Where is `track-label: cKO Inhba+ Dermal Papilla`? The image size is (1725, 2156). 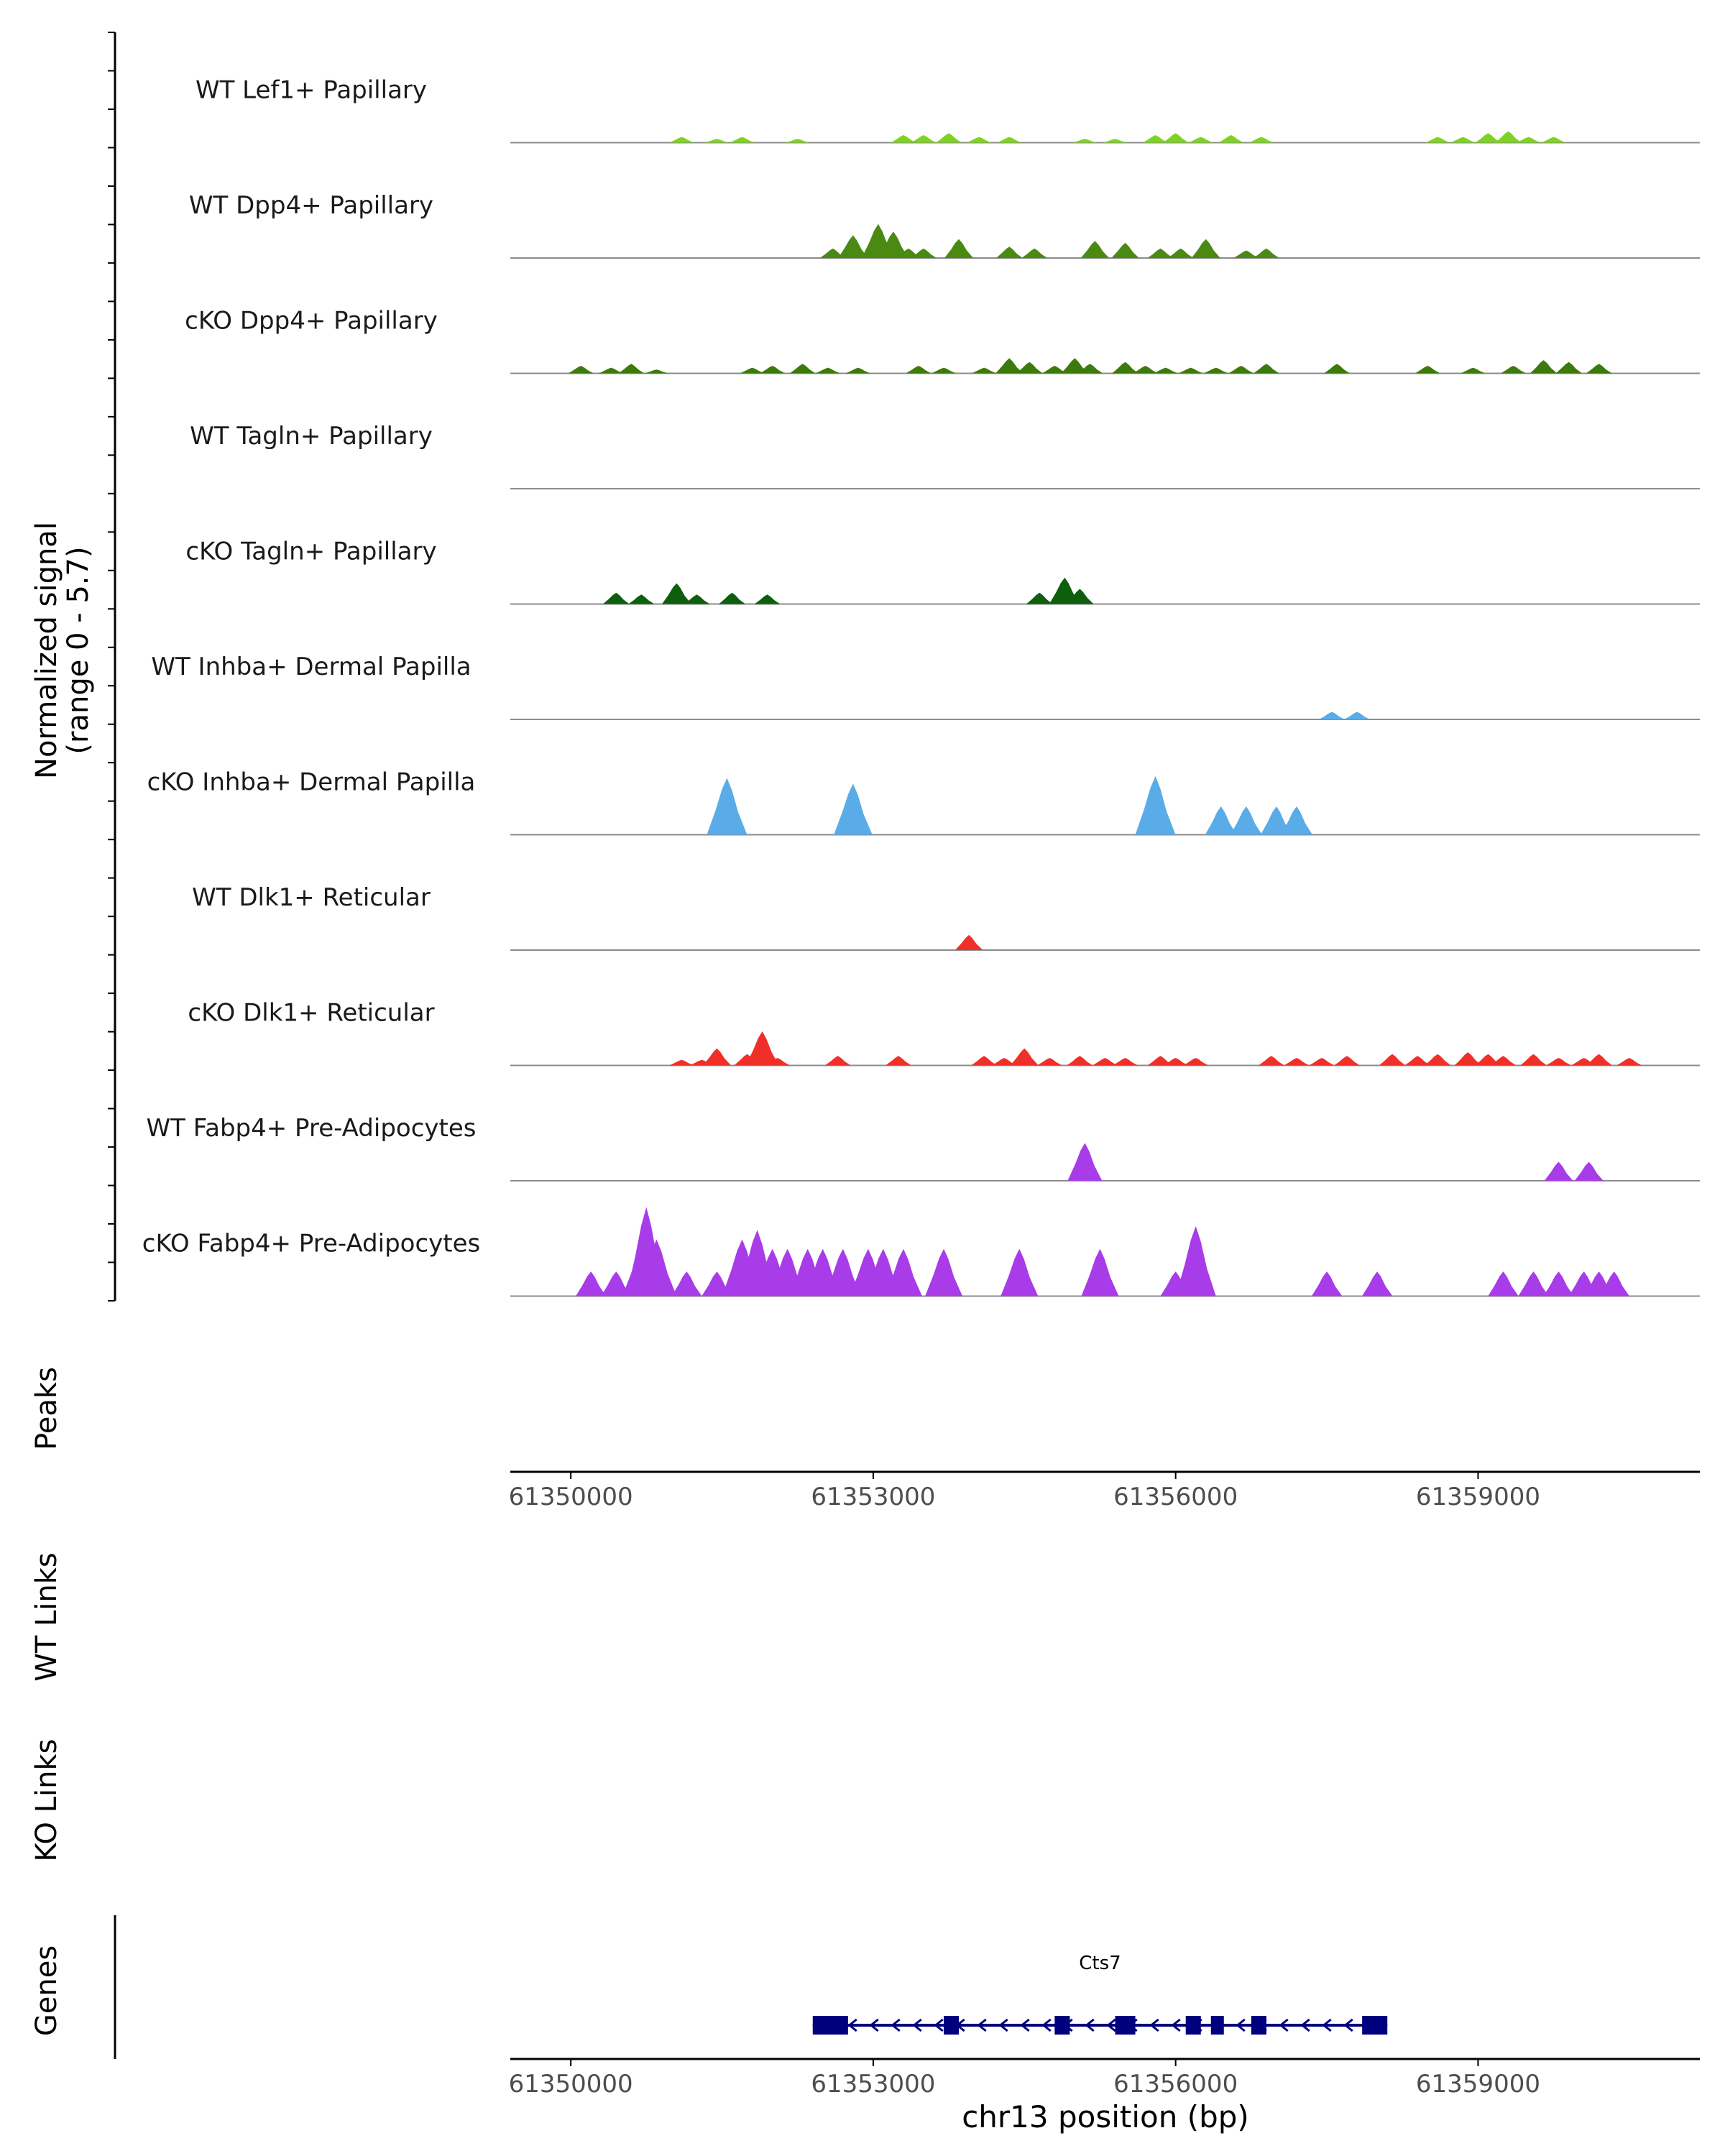 track-label: cKO Inhba+ Dermal Papilla is located at coordinates (311, 782).